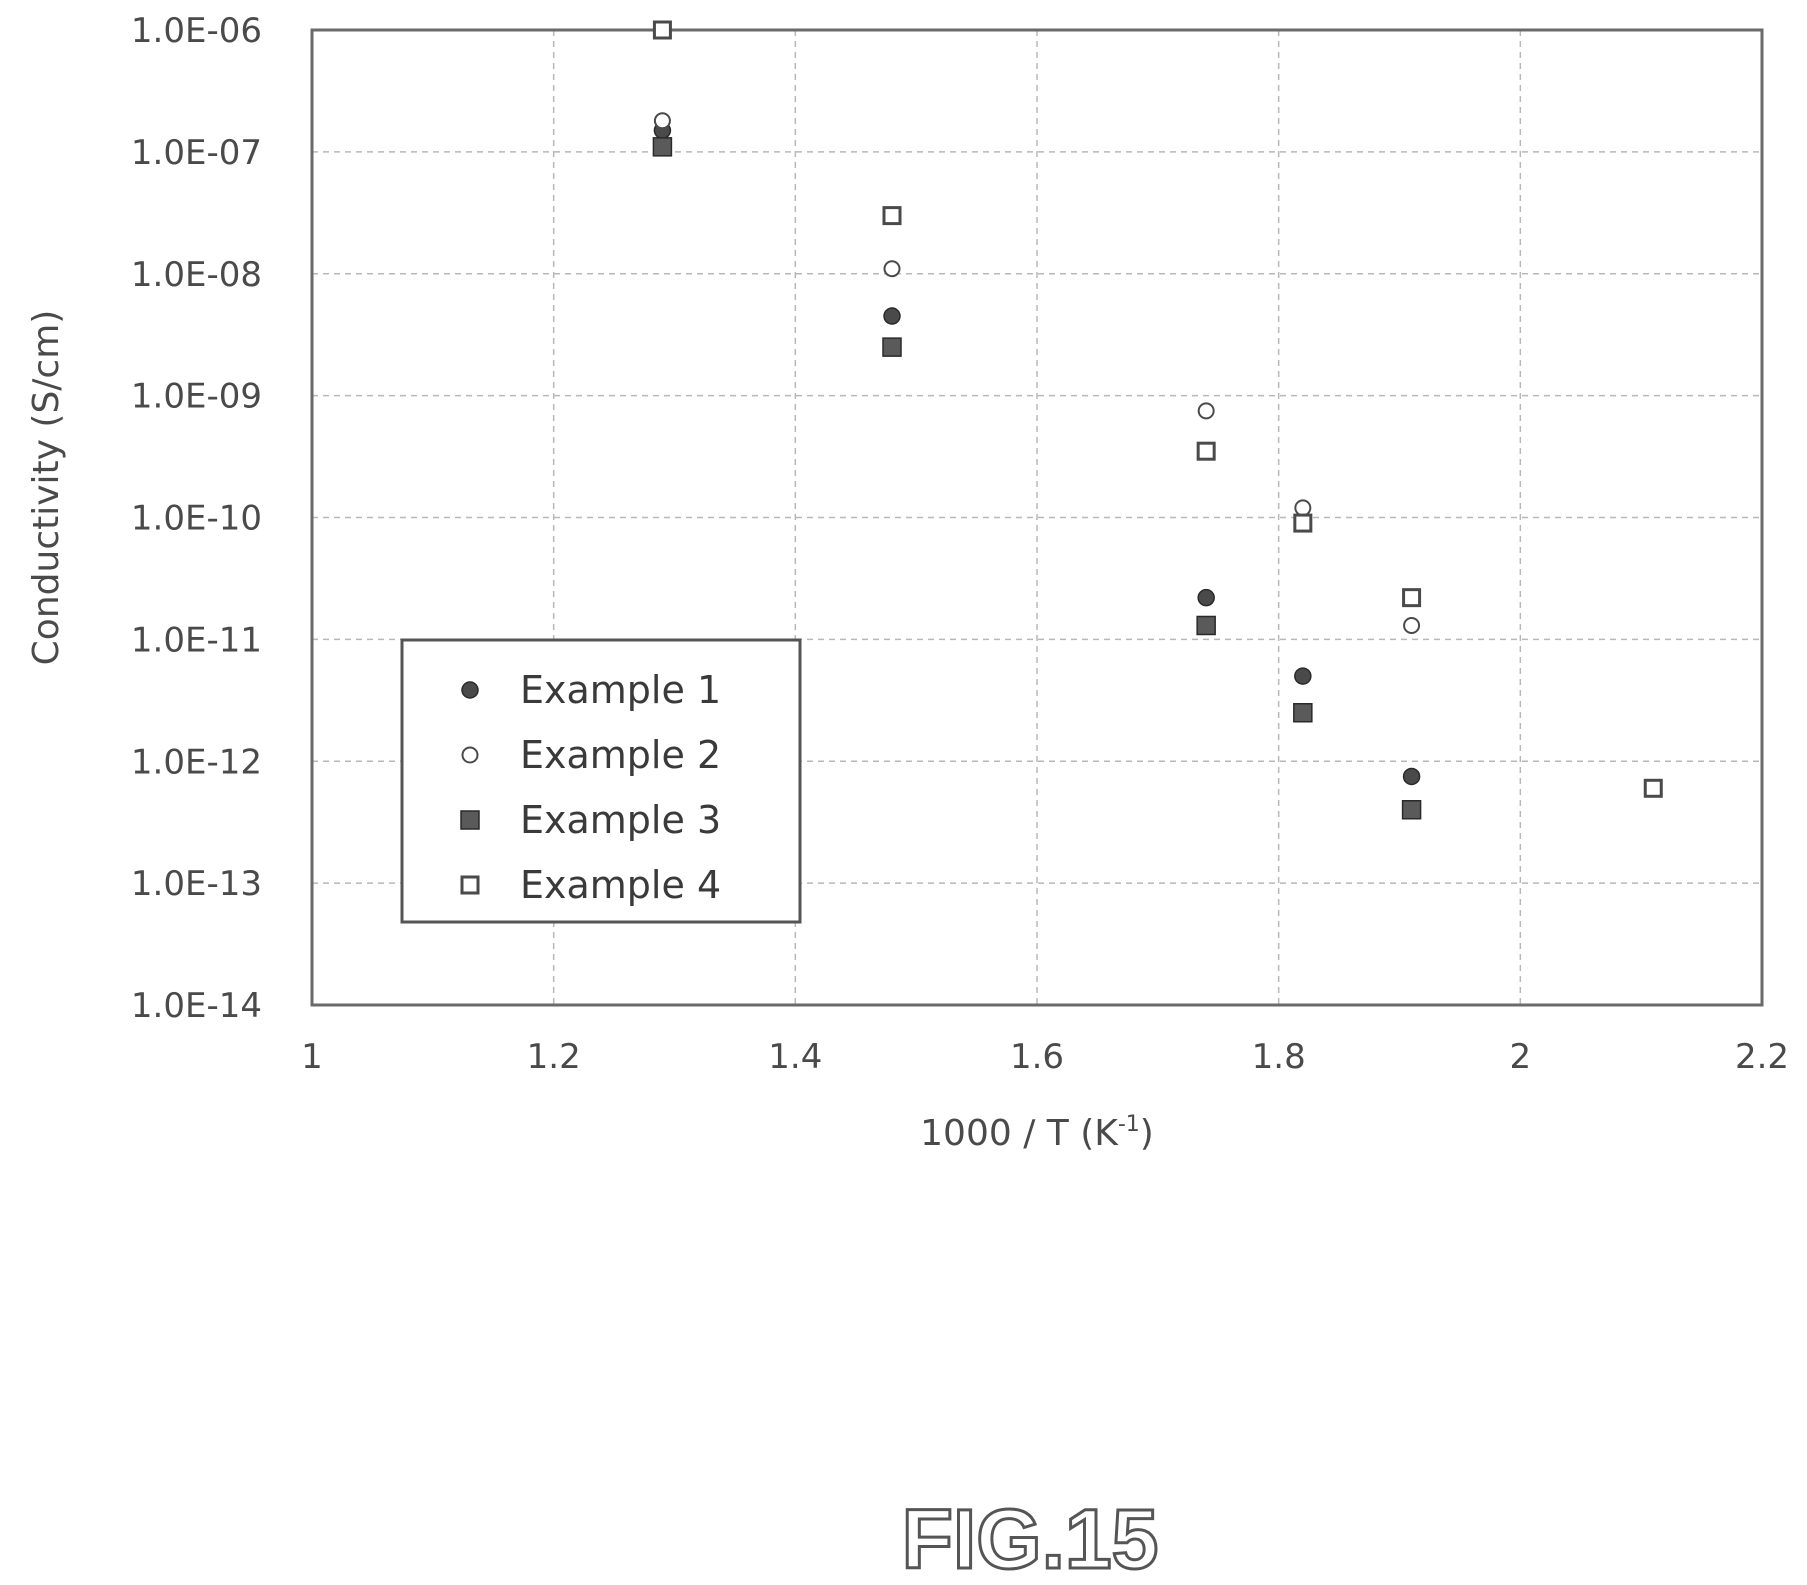 The height and width of the screenshot is (1585, 1807). What do you see at coordinates (1762, 1057) in the screenshot?
I see `x-tick-label: 2.2` at bounding box center [1762, 1057].